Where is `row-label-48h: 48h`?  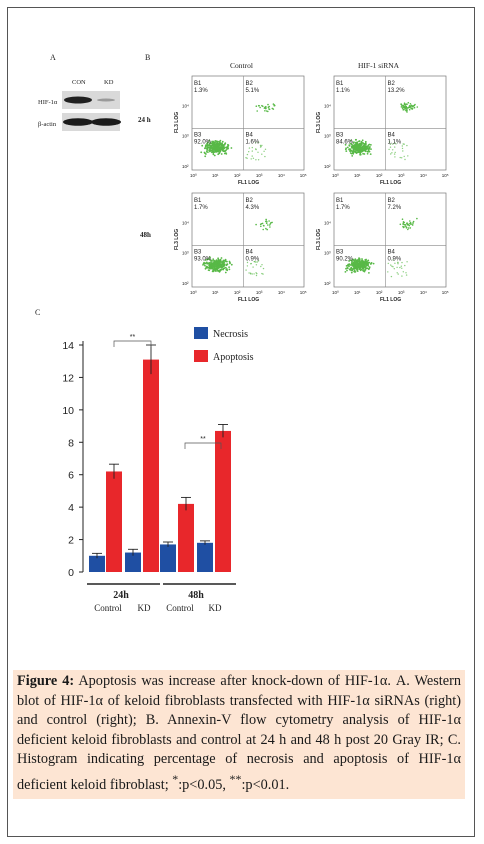 row-label-48h: 48h is located at coordinates (145, 235).